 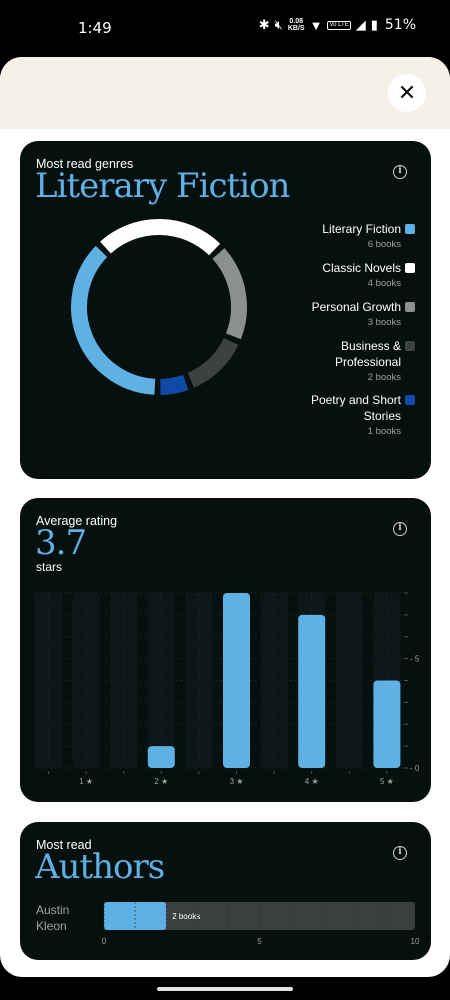 I want to click on legend-item: Classic Novels 4 books, so click(x=368, y=274).